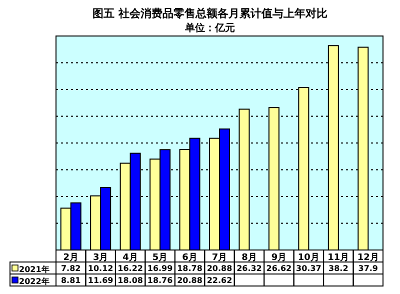 The image size is (400, 294). I want to click on data-label: 18.76, so click(160, 280).